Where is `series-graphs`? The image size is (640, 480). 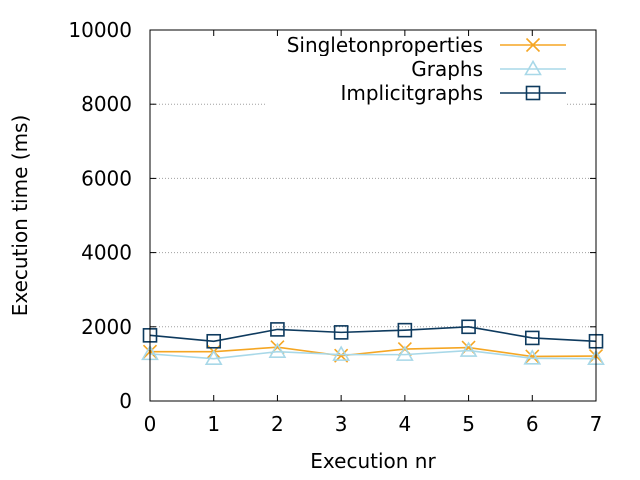
series-graphs is located at coordinates (373, 353).